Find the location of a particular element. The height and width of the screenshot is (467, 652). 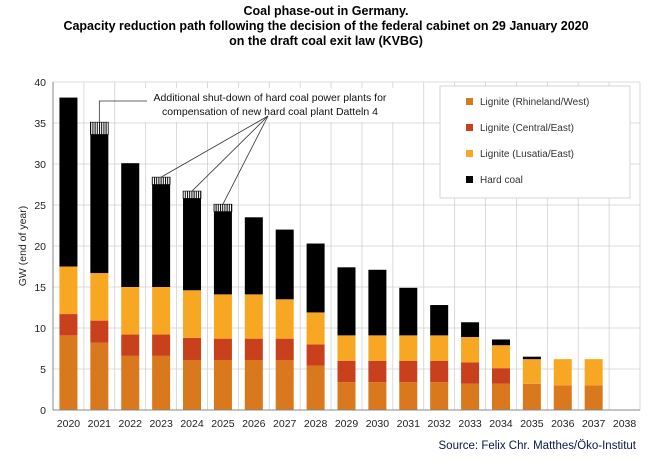

y-tick-label: 40 is located at coordinates (40, 83).